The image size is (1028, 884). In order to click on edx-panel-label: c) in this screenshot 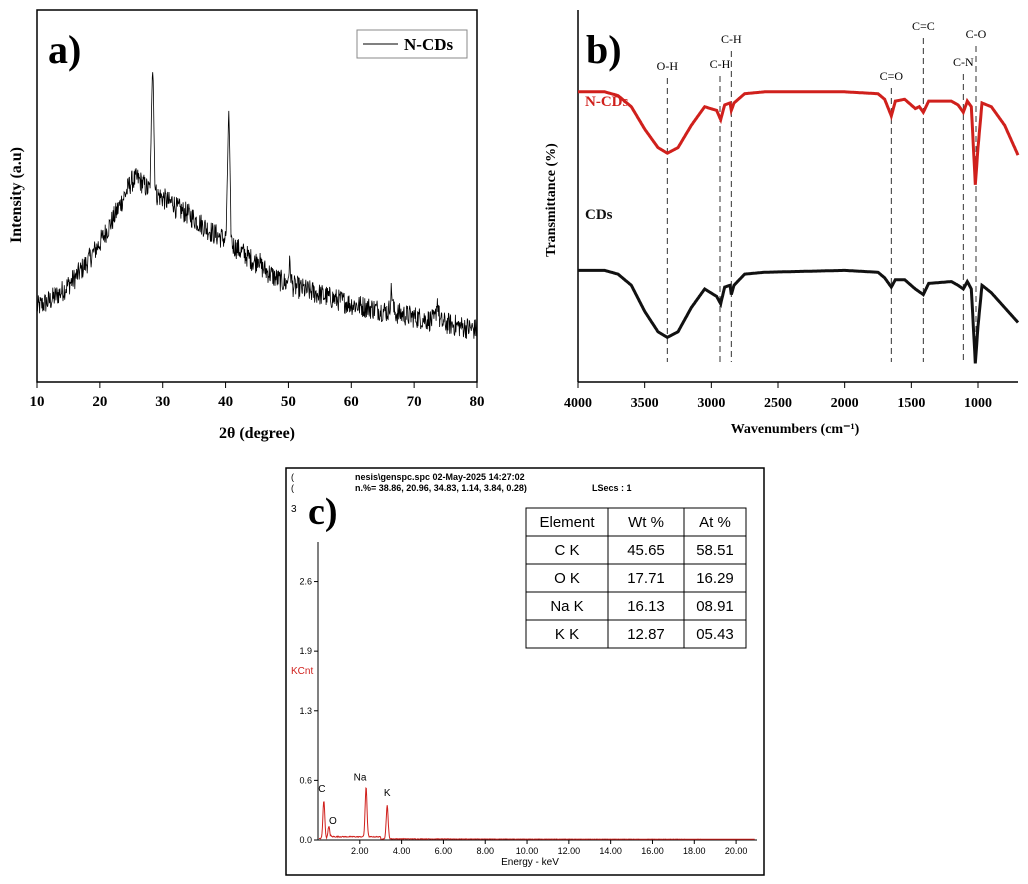, I will do `click(323, 512)`.